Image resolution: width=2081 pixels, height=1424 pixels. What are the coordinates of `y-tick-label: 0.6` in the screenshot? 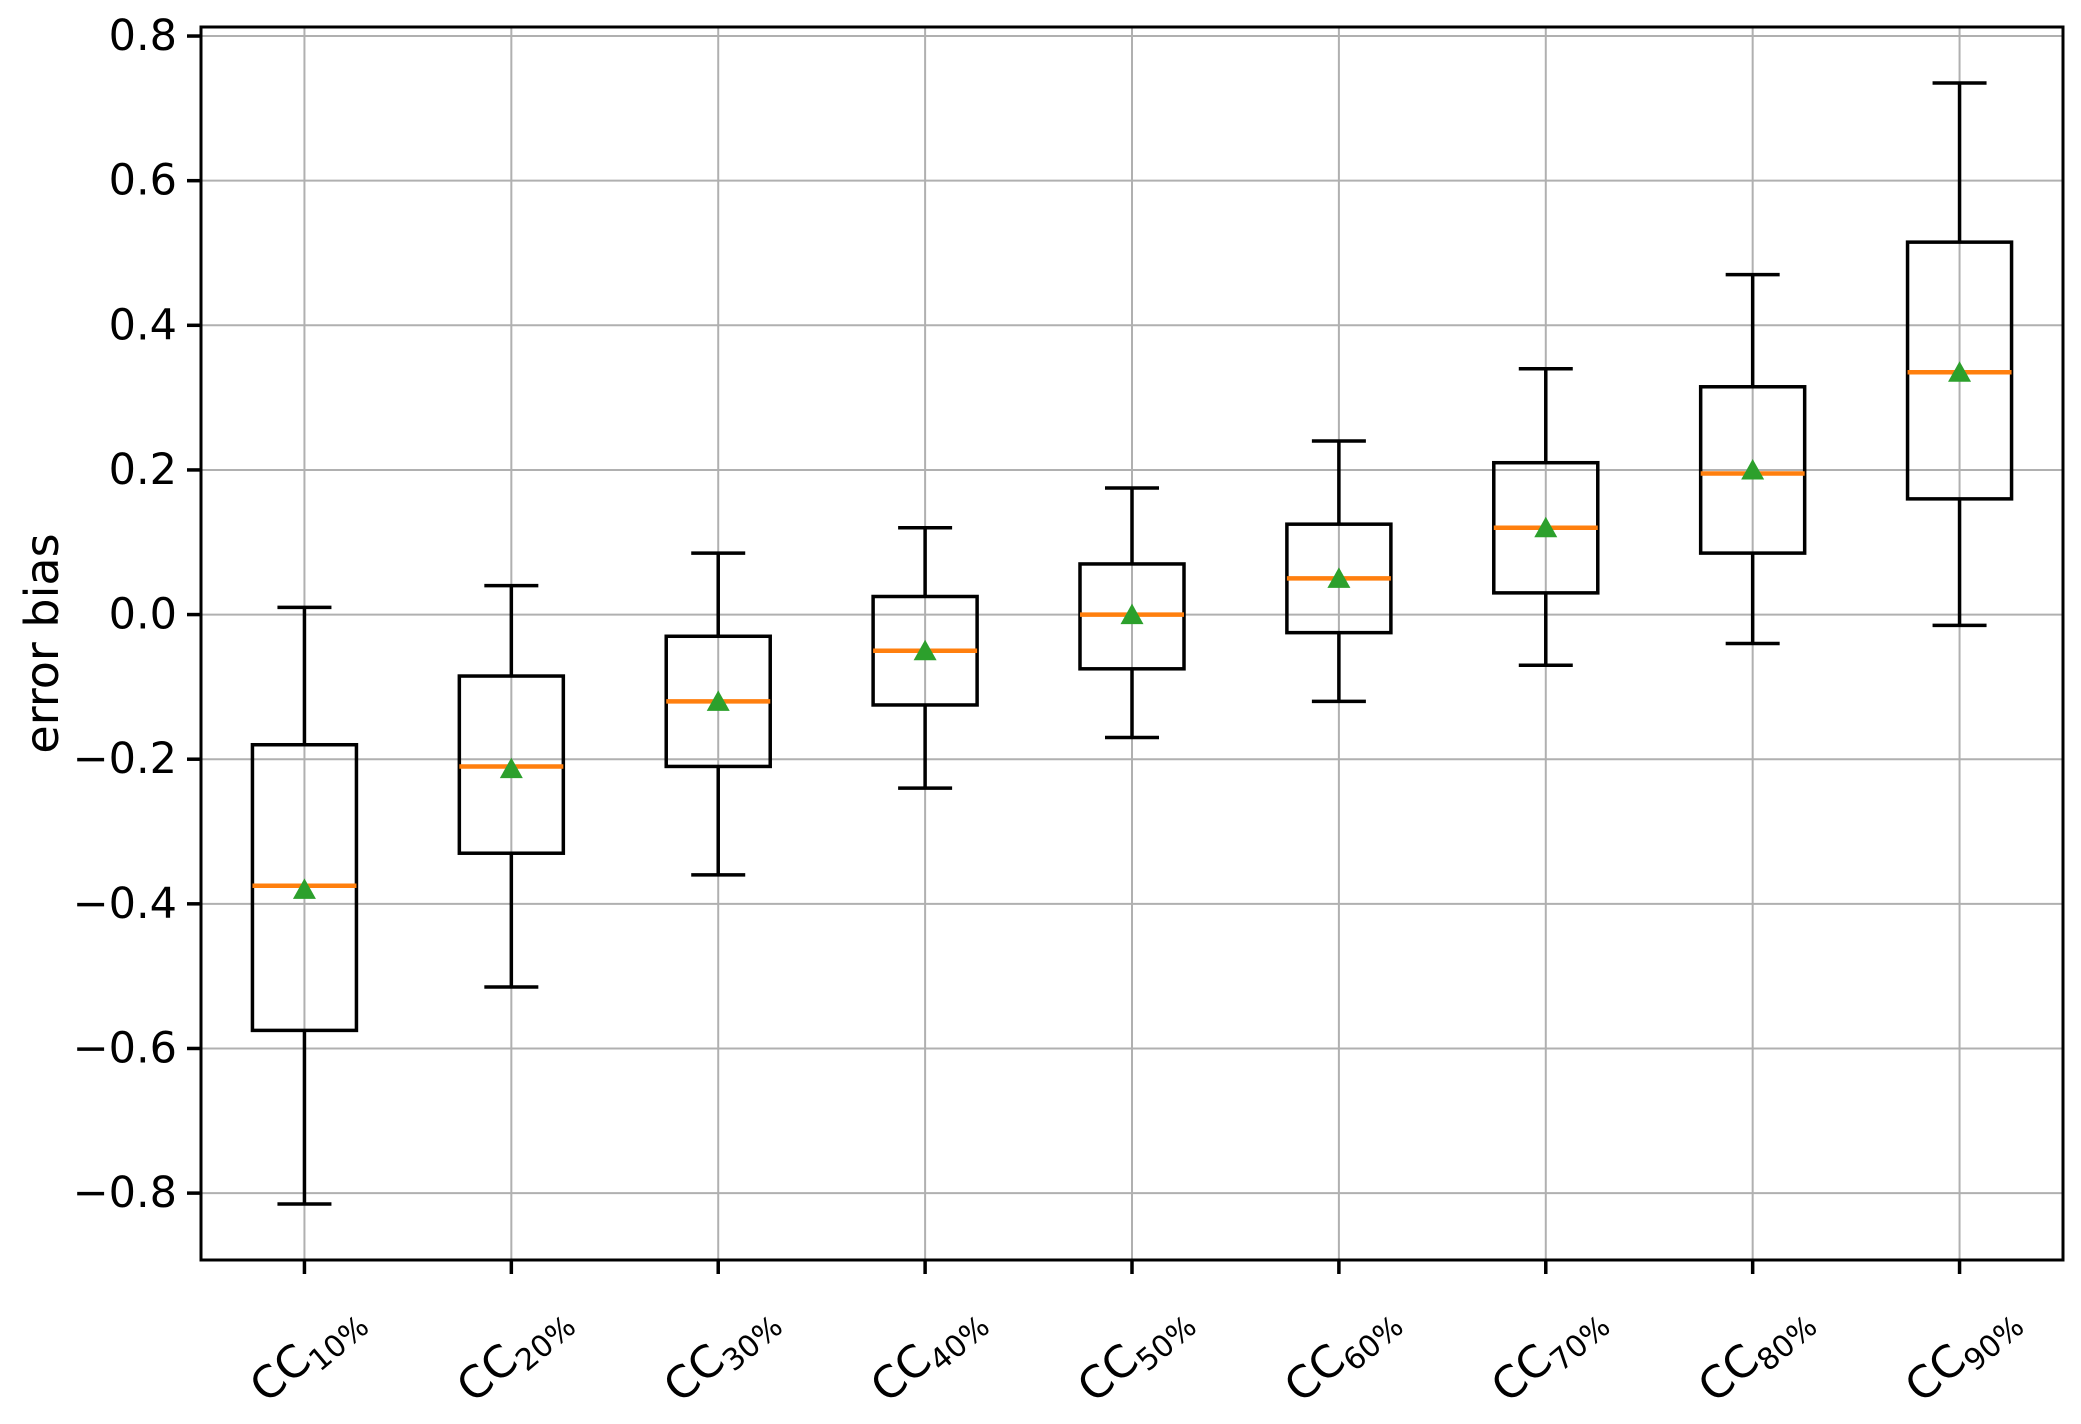 It's located at (143, 181).